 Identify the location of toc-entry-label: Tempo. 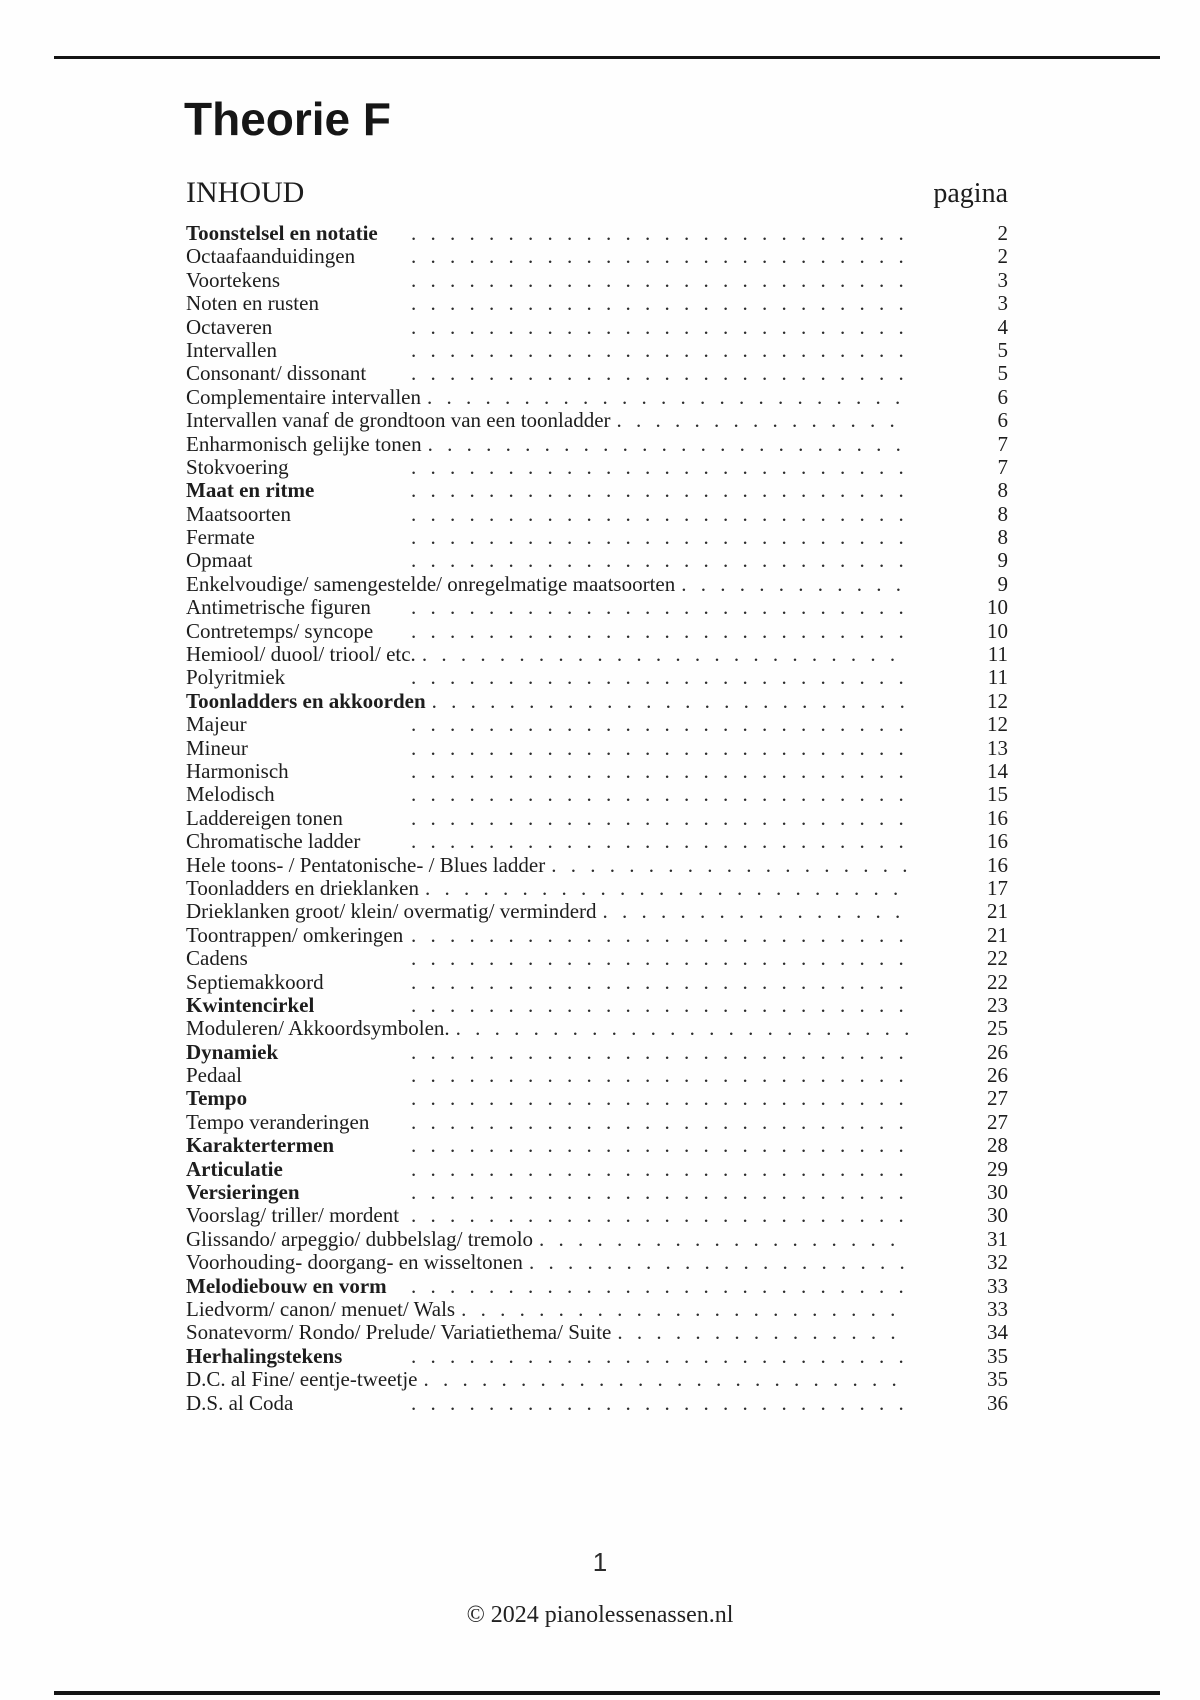
(217, 1098).